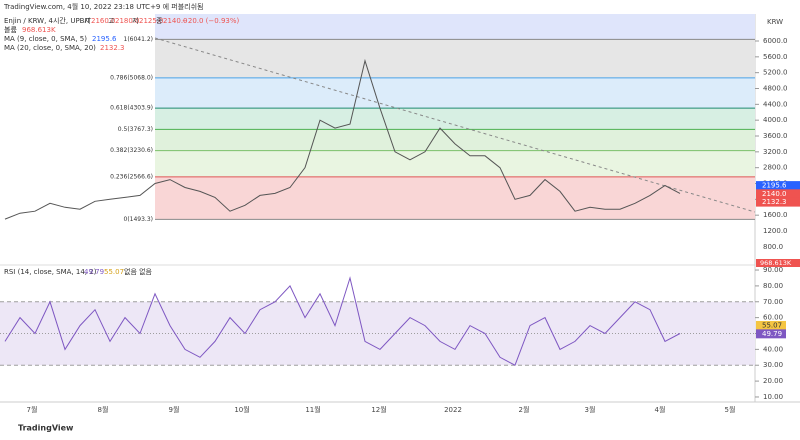 This screenshot has width=800, height=440. What do you see at coordinates (50, 272) in the screenshot?
I see `rsi-title: RSI (14, close, SMA, 14, 2)` at bounding box center [50, 272].